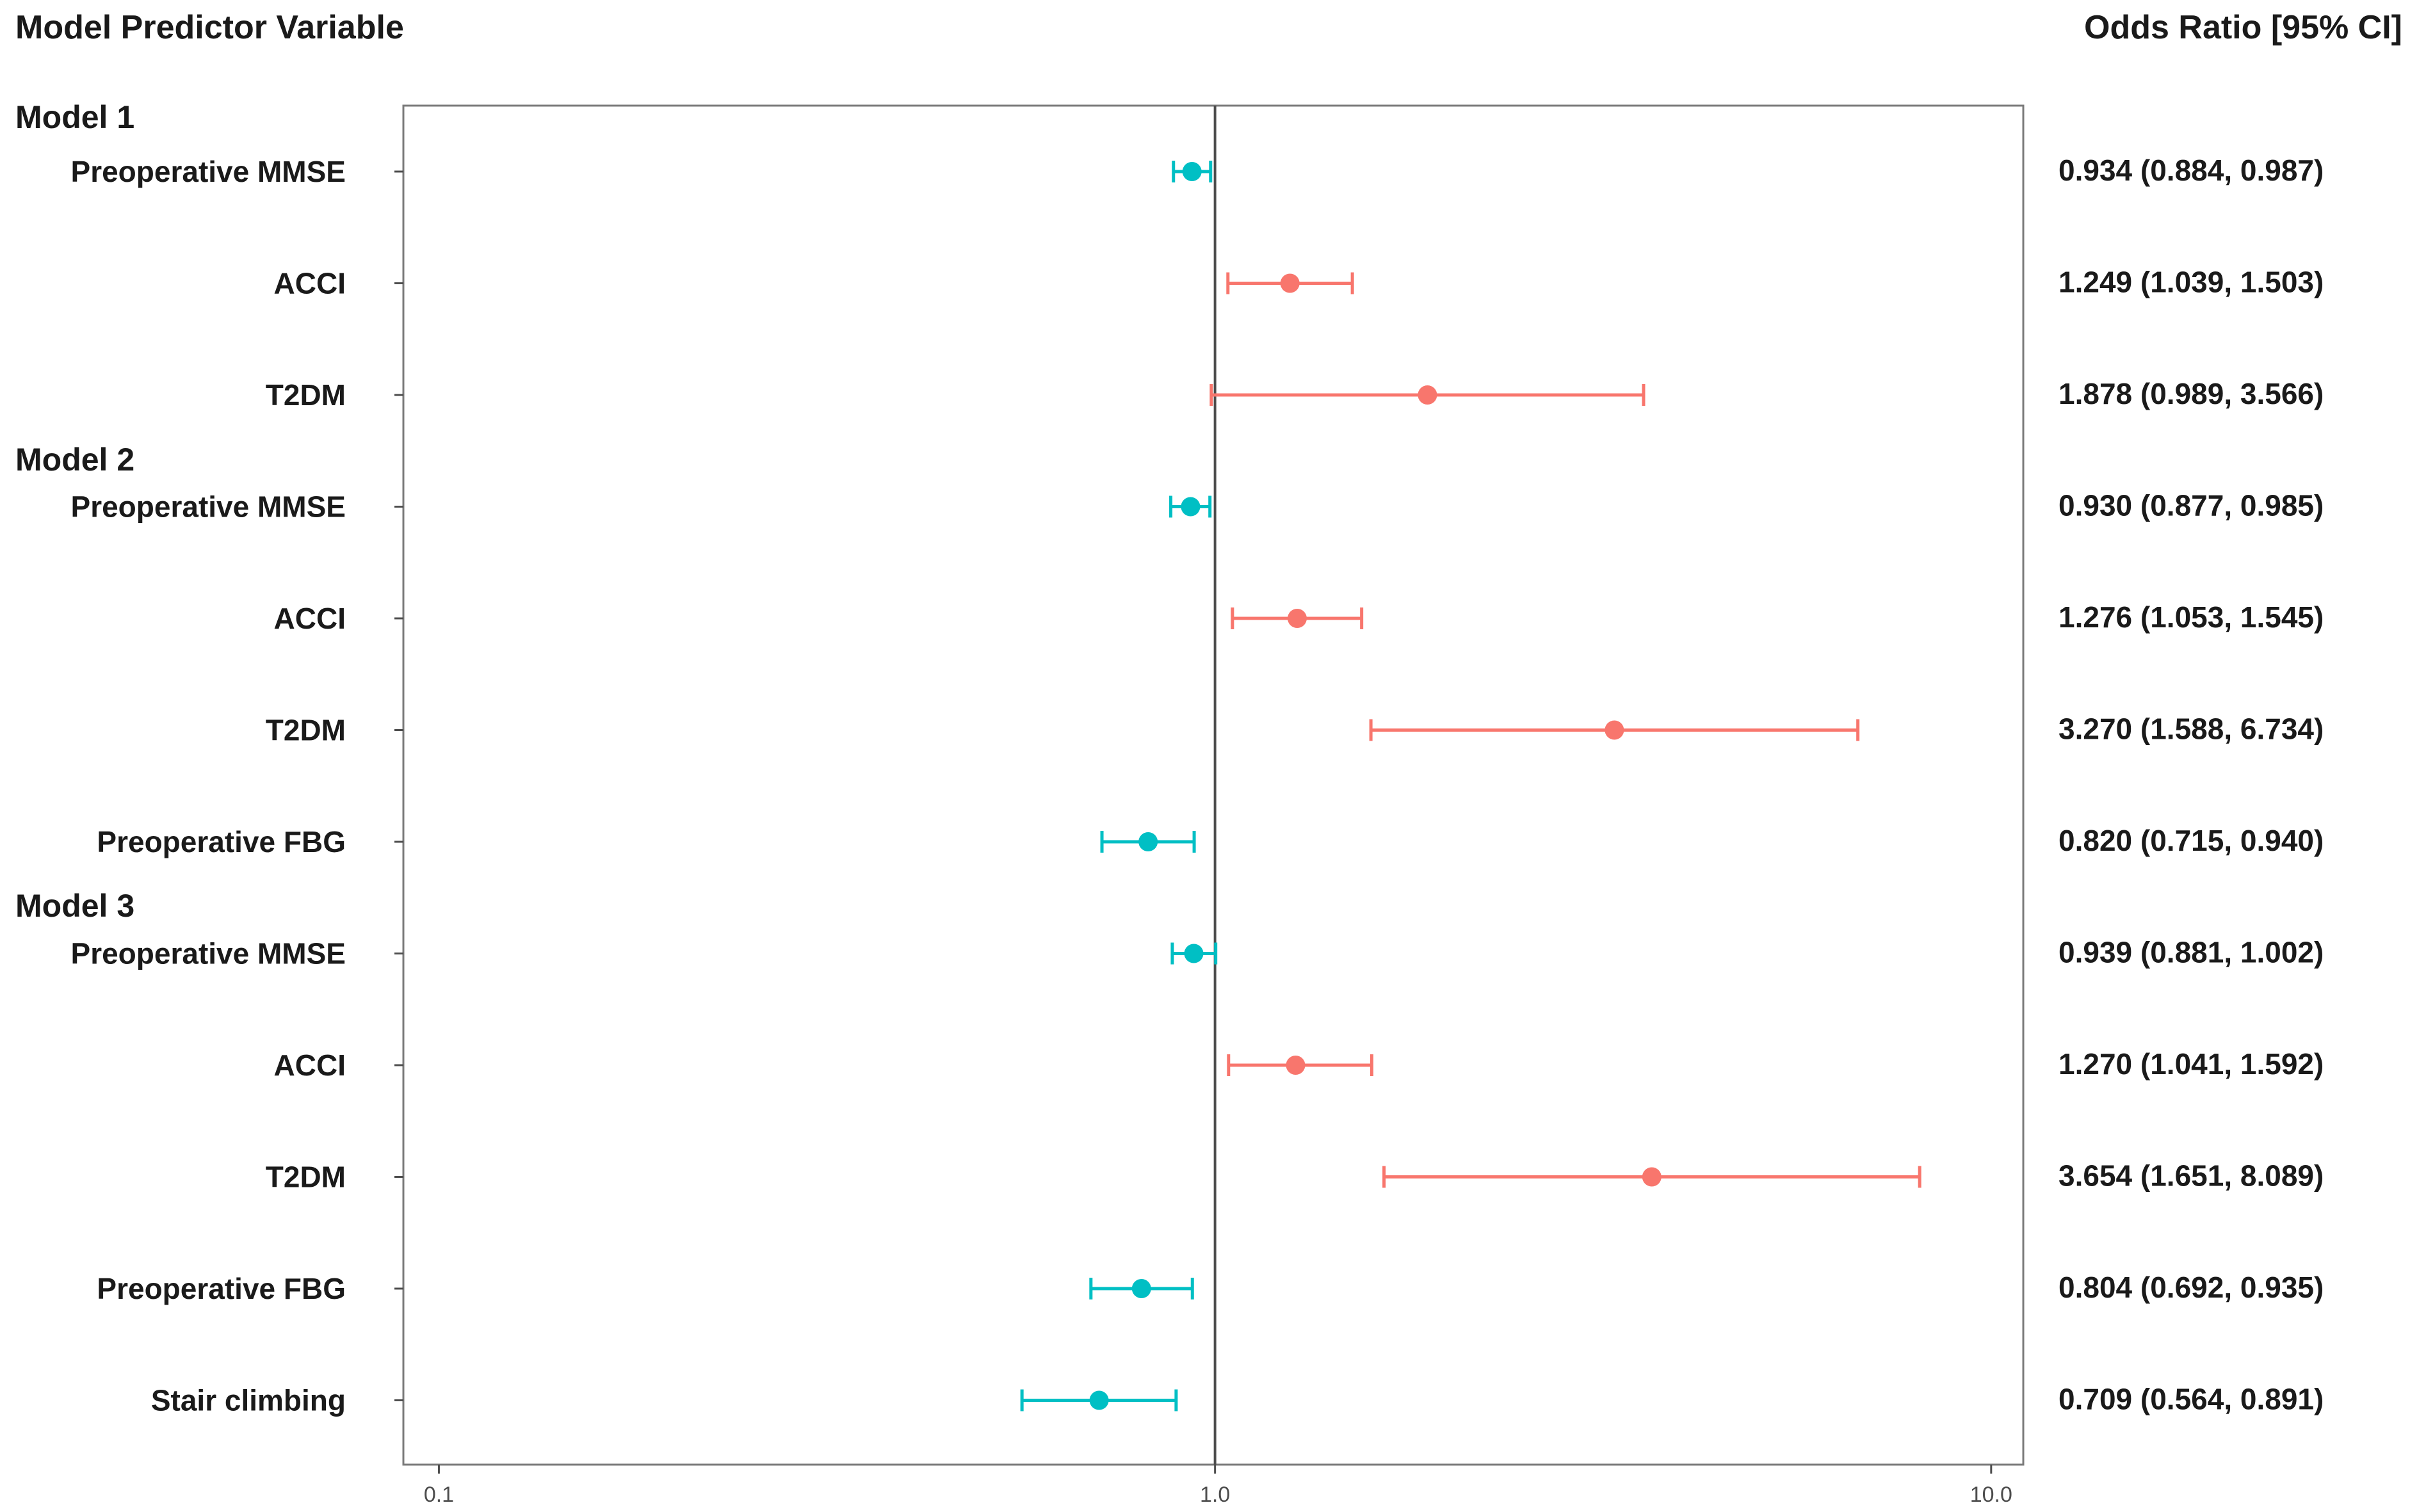  I want to click on or-value-label: 3.270 (1.588, 6.734), so click(2191, 729).